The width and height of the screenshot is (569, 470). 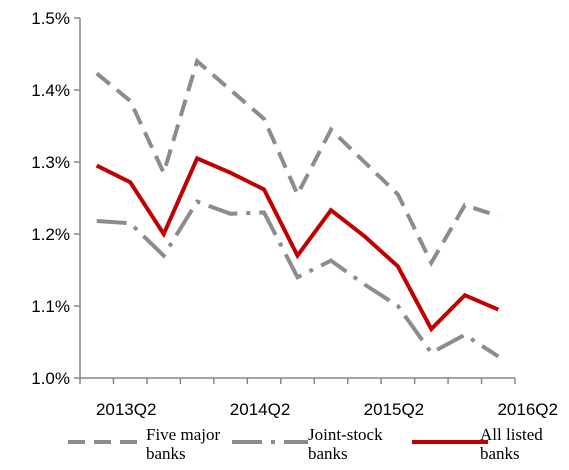 What do you see at coordinates (183, 434) in the screenshot?
I see `legend-label-0: Five major` at bounding box center [183, 434].